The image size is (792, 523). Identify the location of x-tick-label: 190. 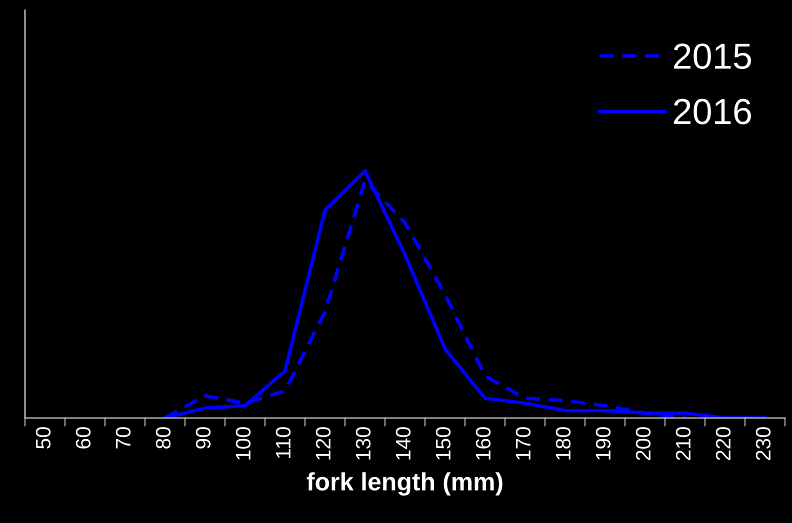
(603, 443).